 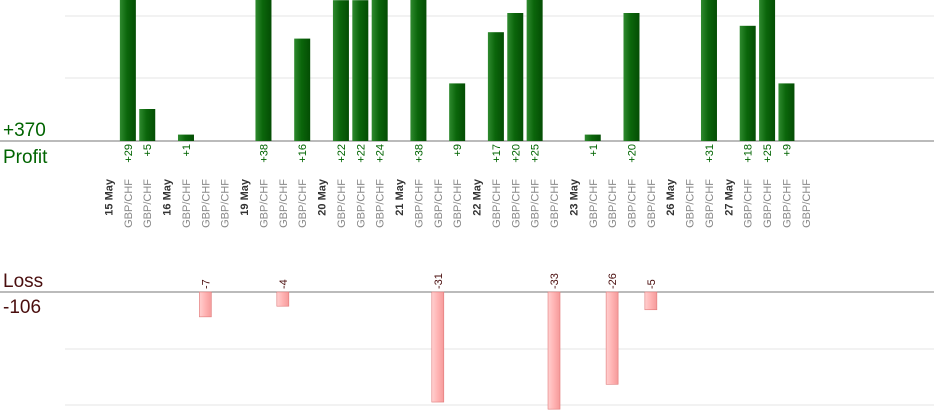 I want to click on date-label: 19 May, so click(x=245, y=197).